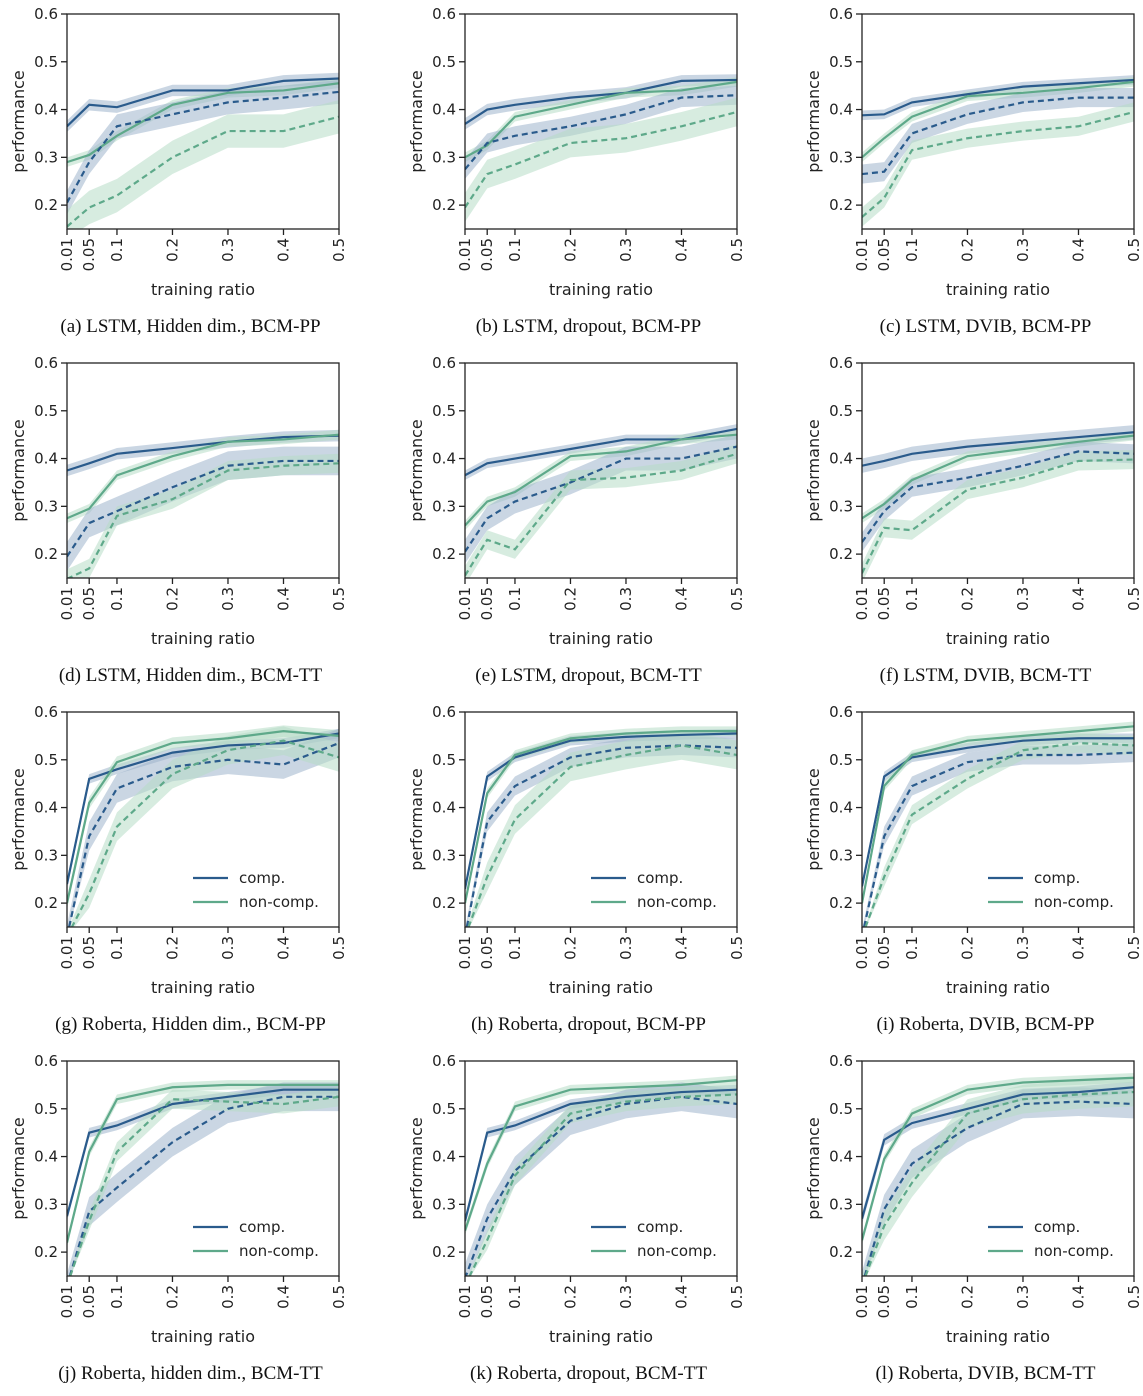  What do you see at coordinates (190, 1373) in the screenshot?
I see `panel-caption: (j) Roberta, hidden dim., BCM-TT` at bounding box center [190, 1373].